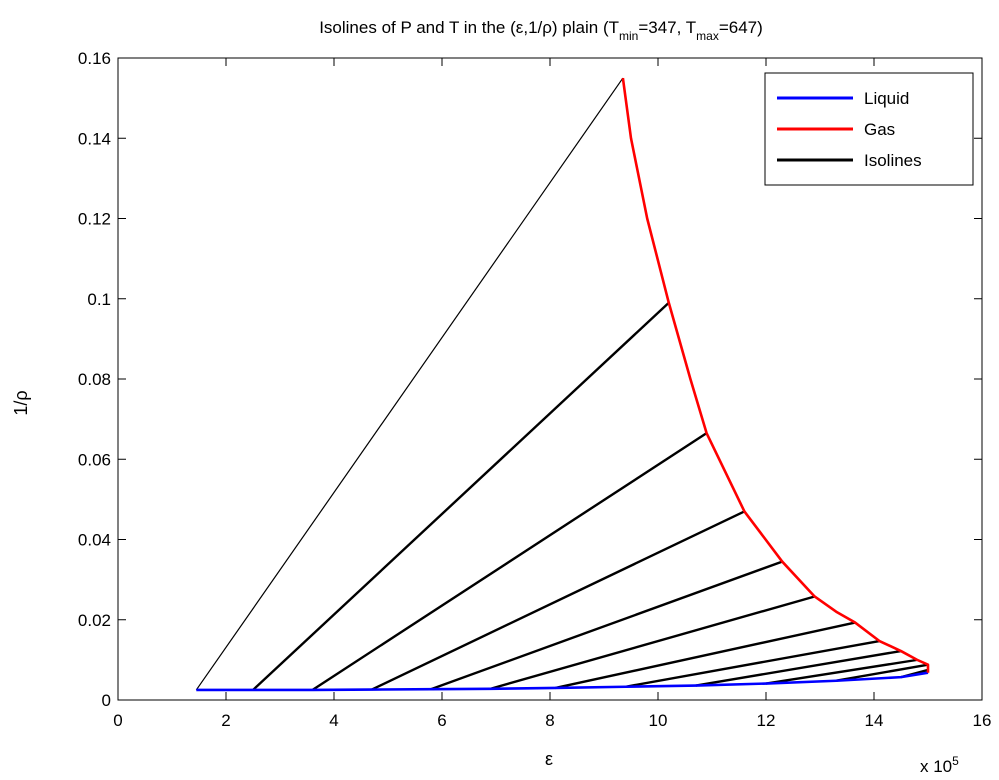  Describe the element at coordinates (549, 720) in the screenshot. I see `x-tick-label: 8` at that location.